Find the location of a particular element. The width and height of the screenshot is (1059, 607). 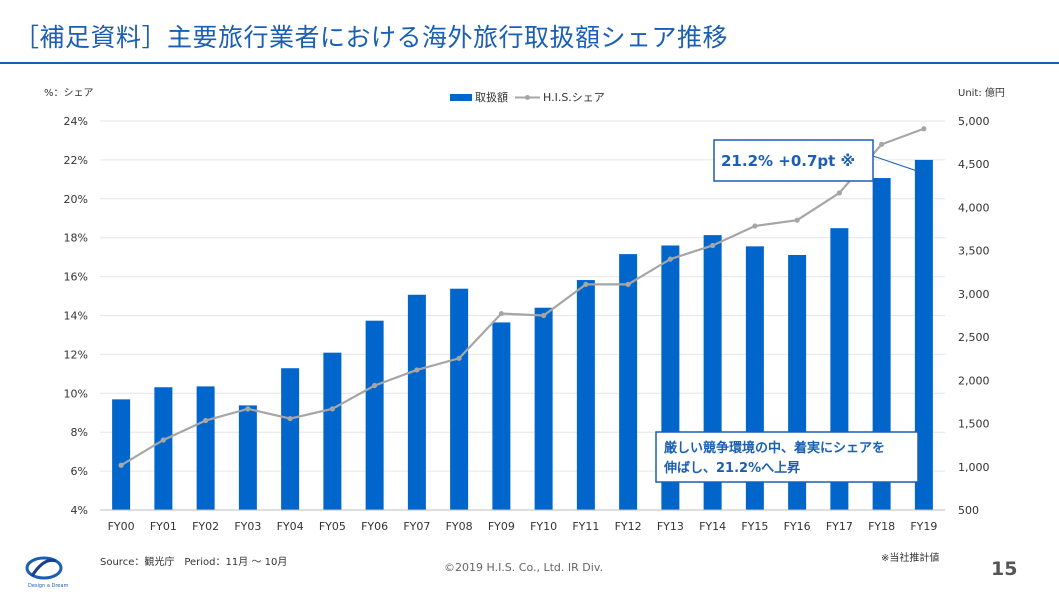

footer-note: ※当社推計値 is located at coordinates (910, 558).